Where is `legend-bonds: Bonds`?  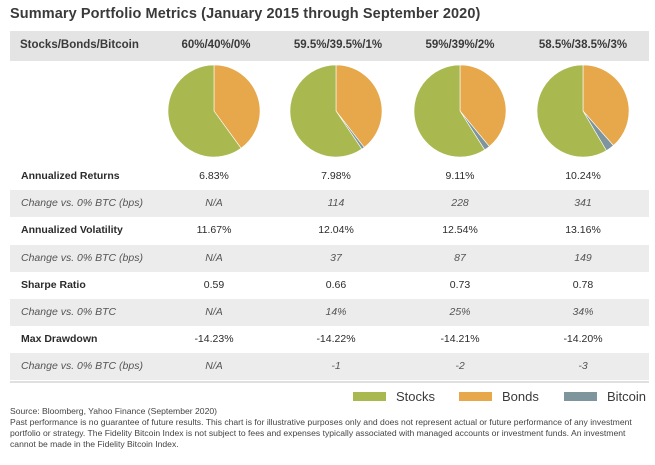 legend-bonds: Bonds is located at coordinates (499, 396).